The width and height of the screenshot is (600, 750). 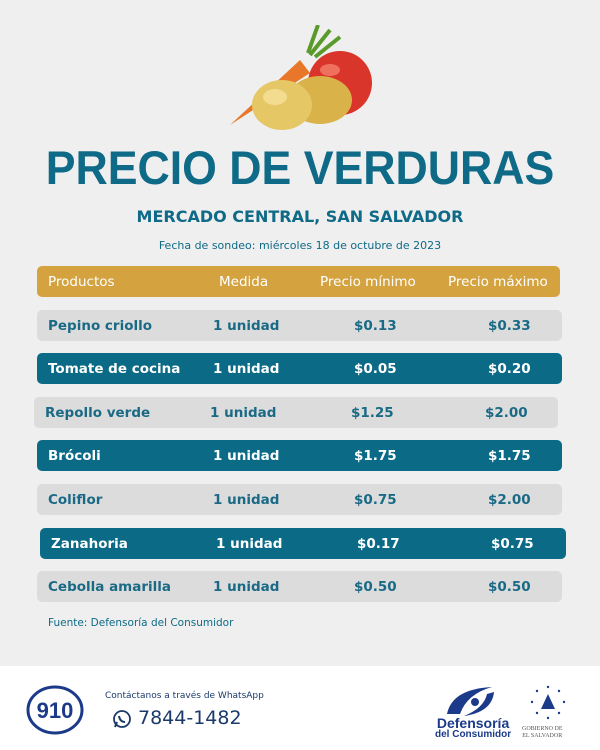 I want to click on cell-min-price: $1.25, so click(x=372, y=412).